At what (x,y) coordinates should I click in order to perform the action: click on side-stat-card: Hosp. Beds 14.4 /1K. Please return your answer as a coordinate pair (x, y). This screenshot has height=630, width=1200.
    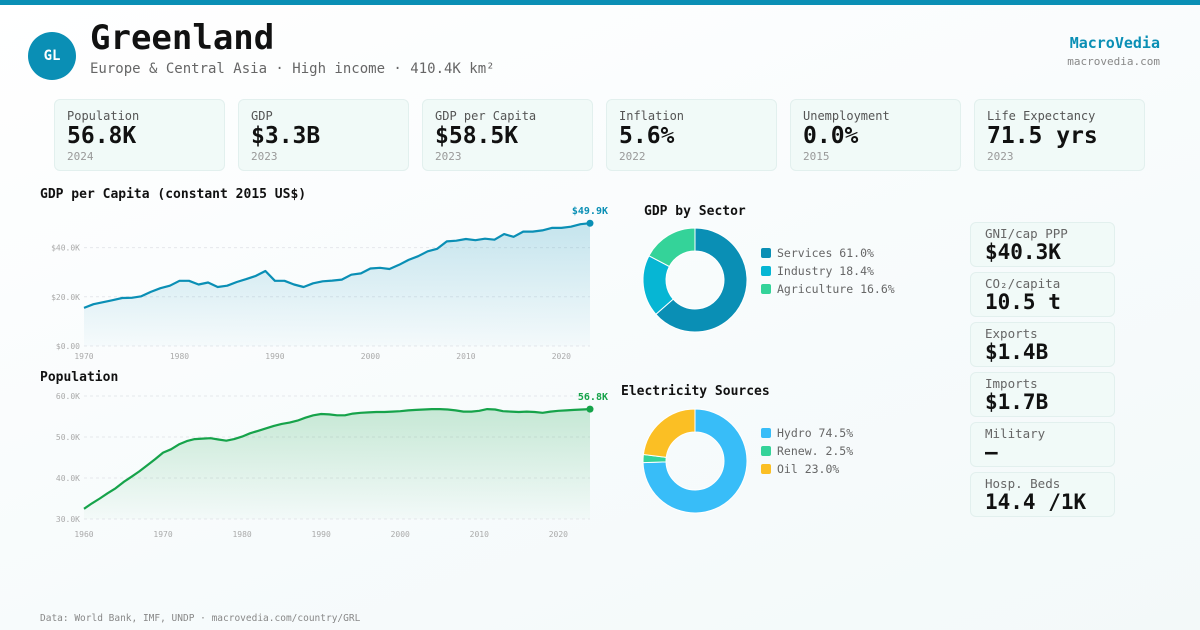
    Looking at the image, I should click on (1042, 494).